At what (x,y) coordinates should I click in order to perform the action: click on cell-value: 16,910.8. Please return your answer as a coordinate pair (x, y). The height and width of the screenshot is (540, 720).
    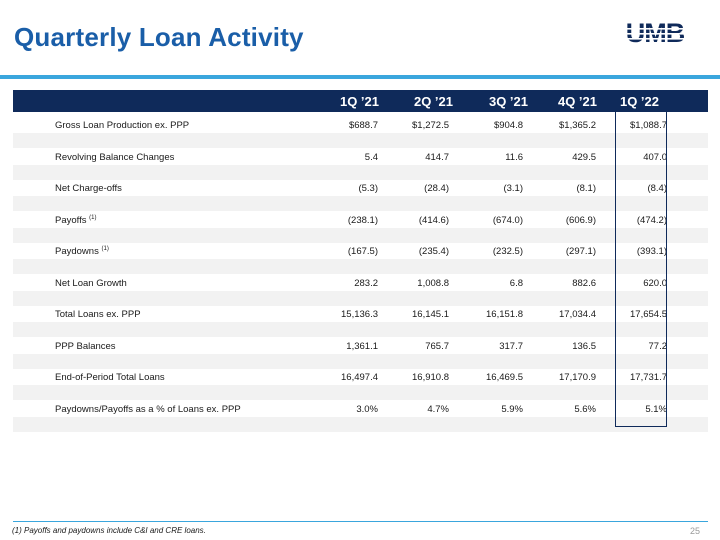
    Looking at the image, I should click on (430, 377).